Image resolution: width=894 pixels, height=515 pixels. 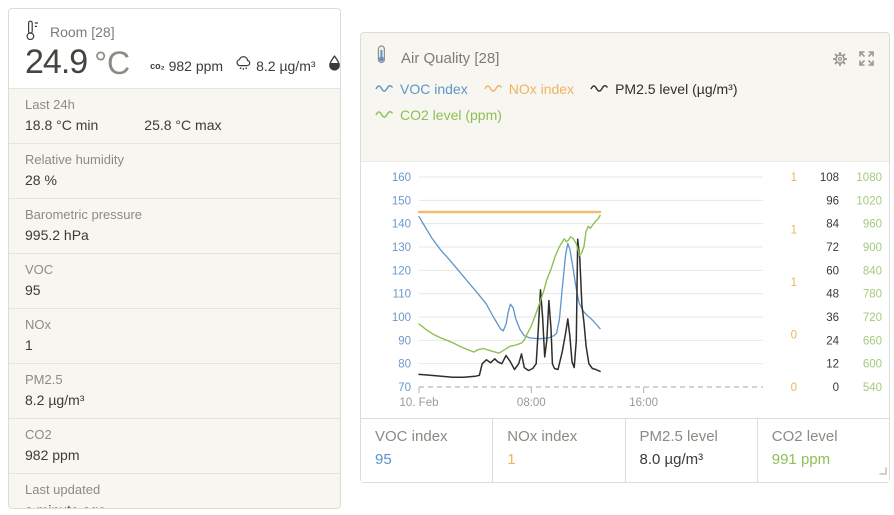 What do you see at coordinates (690, 450) in the screenshot?
I see `footer-pm25-level: PM2.5 level 8.0 µg/m³` at bounding box center [690, 450].